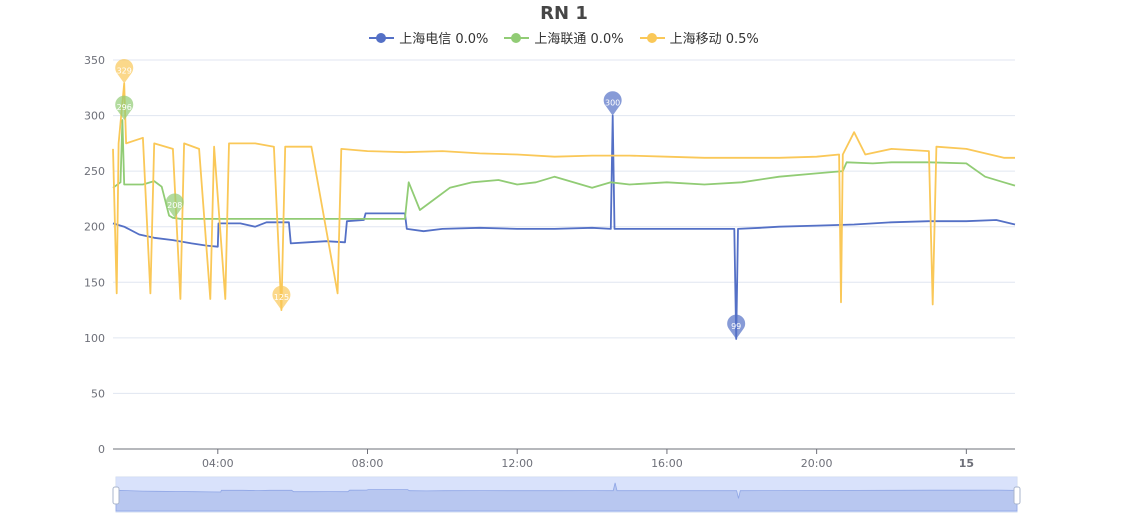 The image size is (1128, 520). Describe the element at coordinates (218, 463) in the screenshot. I see `x-tick-label: 04:00` at that location.